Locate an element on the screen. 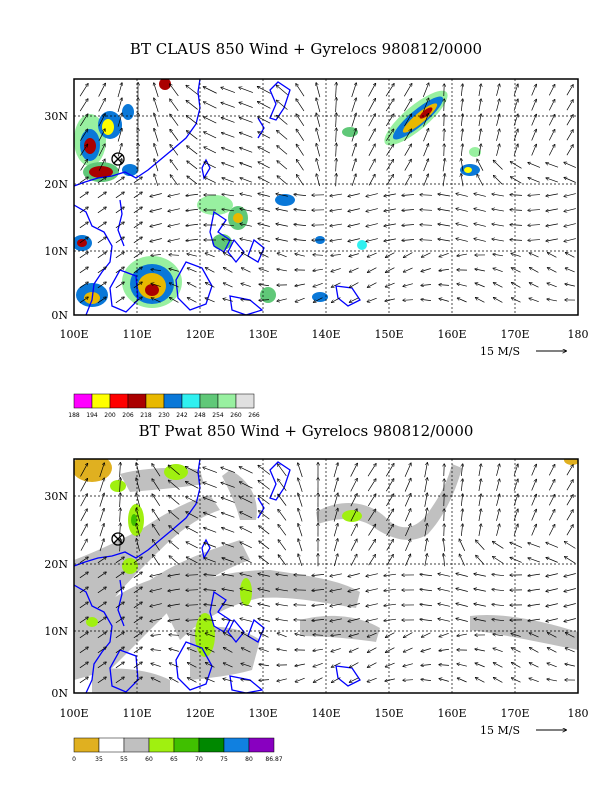 Image resolution: width=612 pixels, height=792 pixels. lon-label: 160E is located at coordinates (451, 334).